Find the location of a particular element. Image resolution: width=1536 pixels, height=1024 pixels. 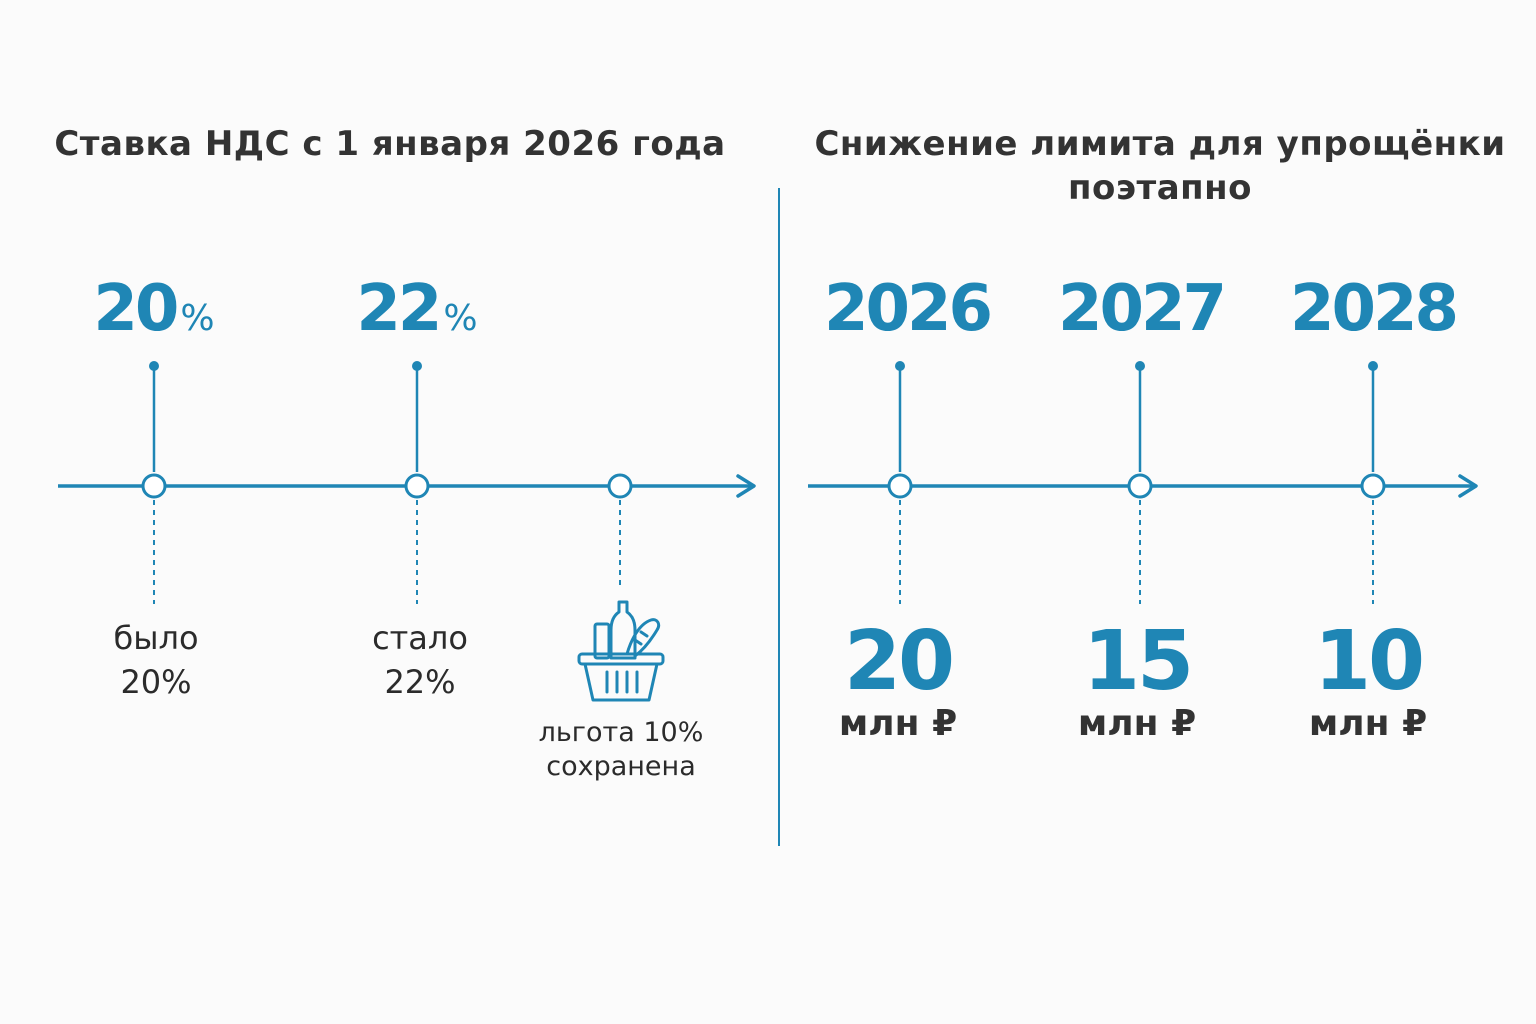

vat-axis-arrow is located at coordinates (746, 486).